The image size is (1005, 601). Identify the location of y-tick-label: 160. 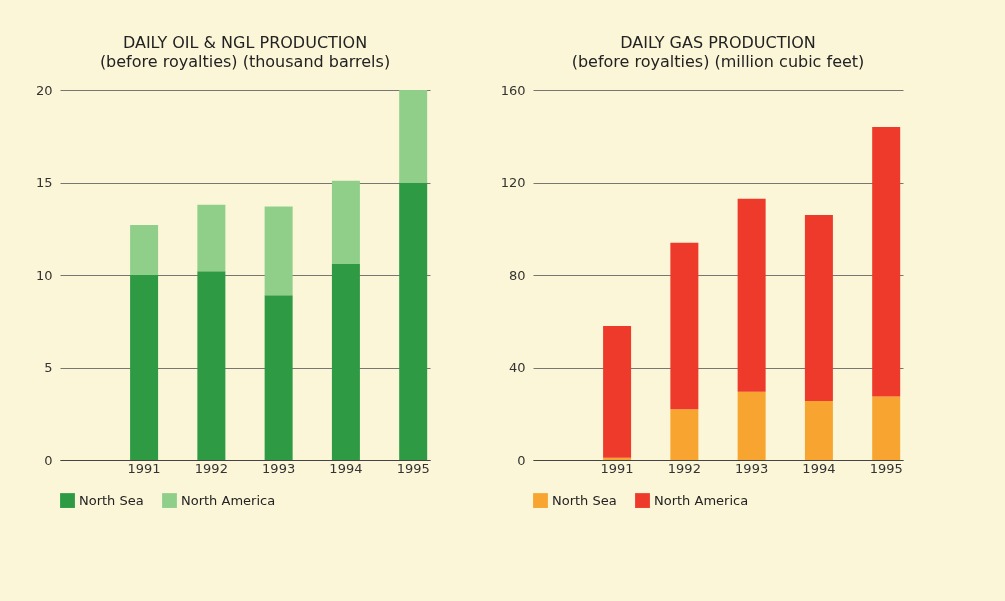
(513, 90).